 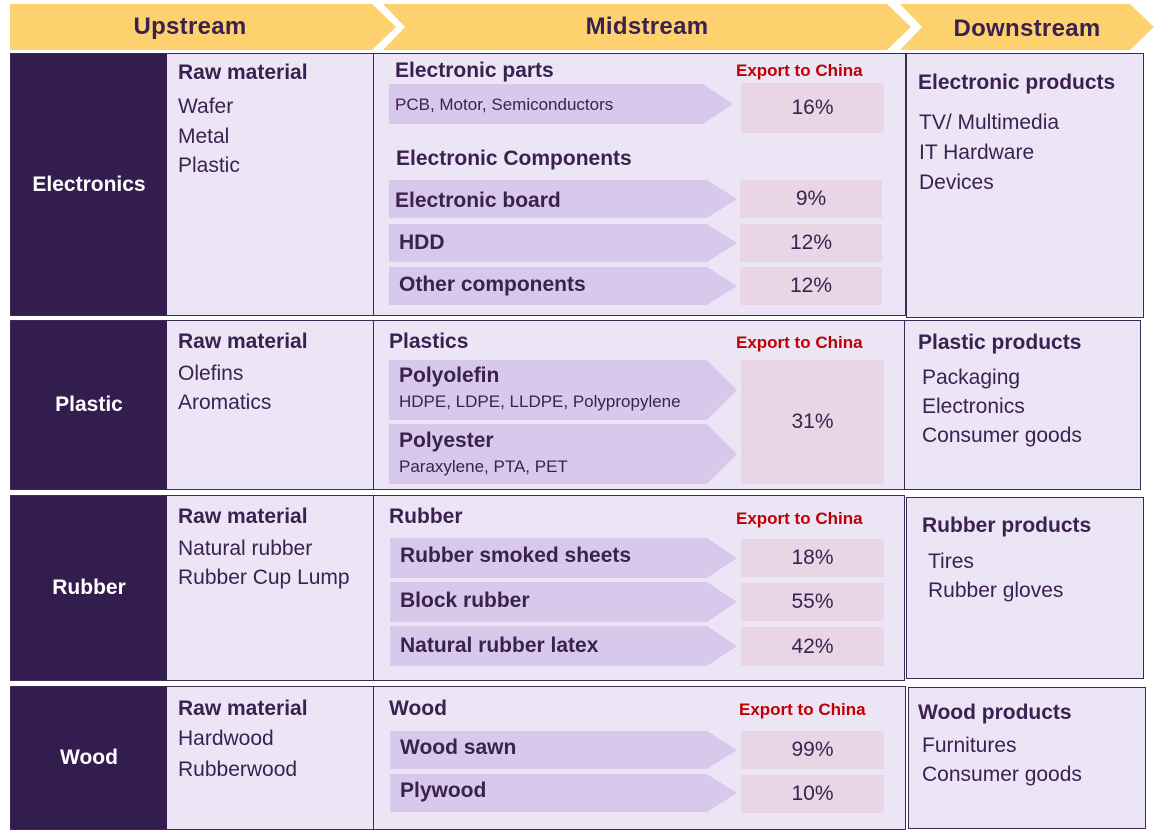 I want to click on wood-raw-item: Rubberwood, so click(x=238, y=769).